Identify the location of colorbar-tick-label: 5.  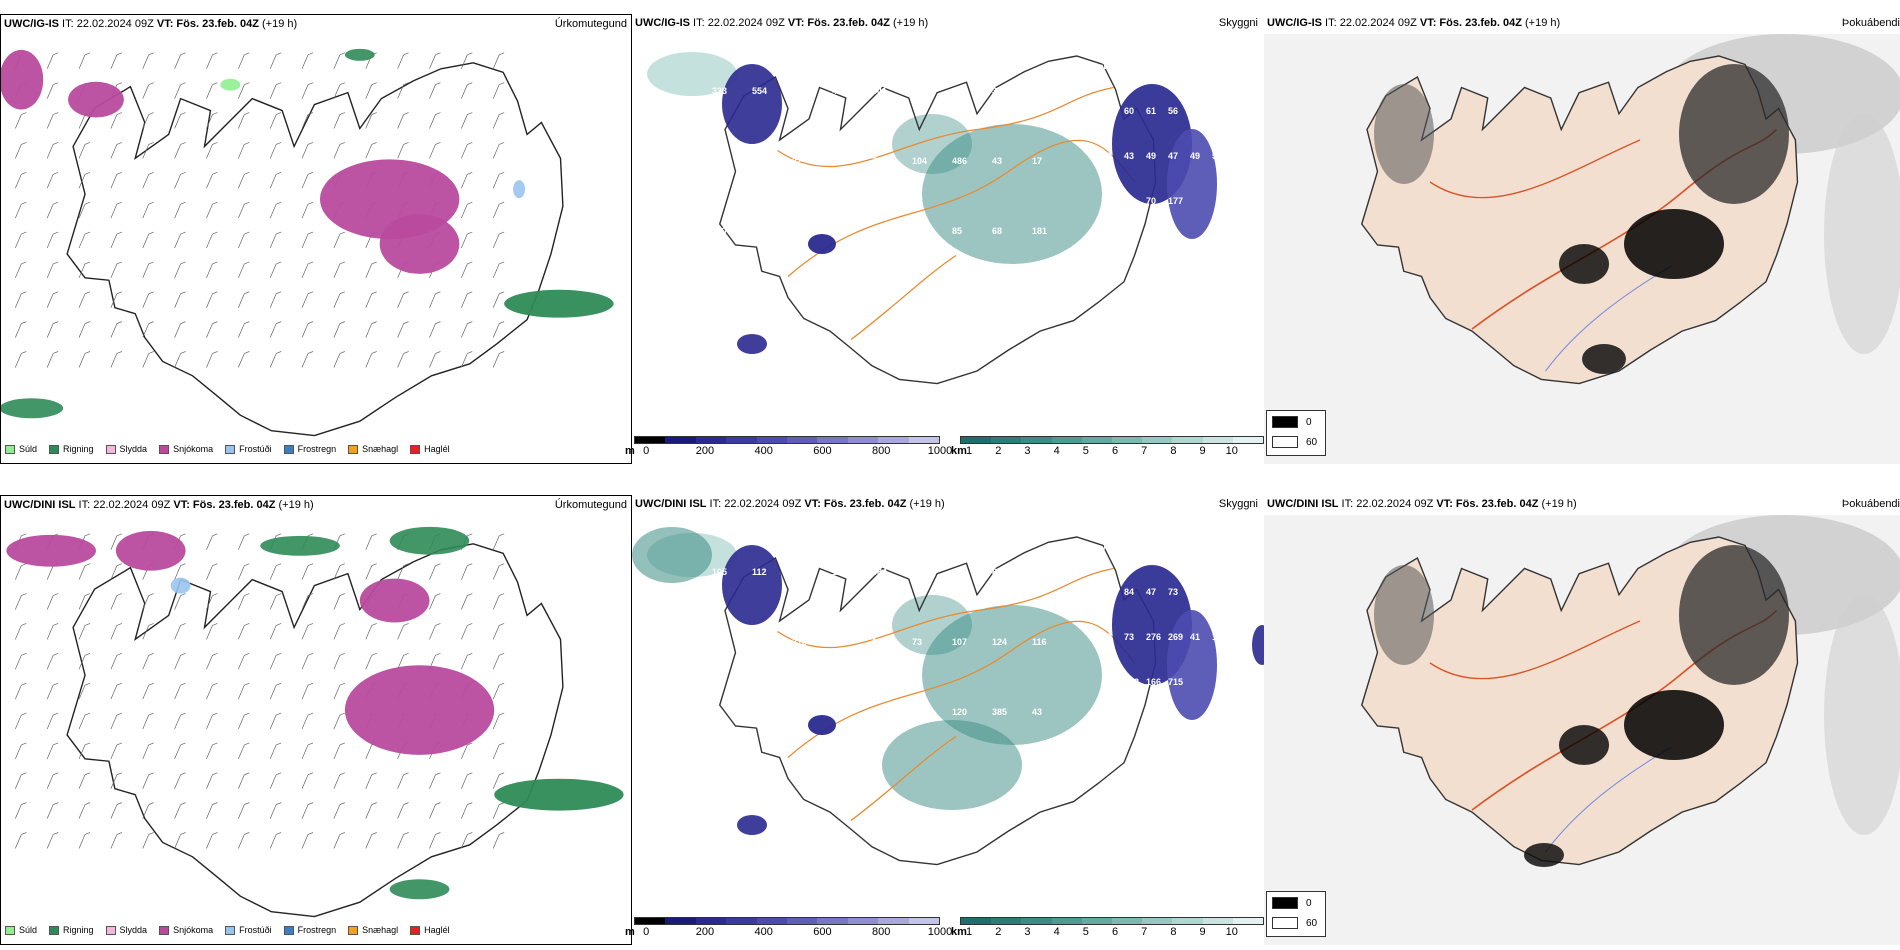
(1085, 451).